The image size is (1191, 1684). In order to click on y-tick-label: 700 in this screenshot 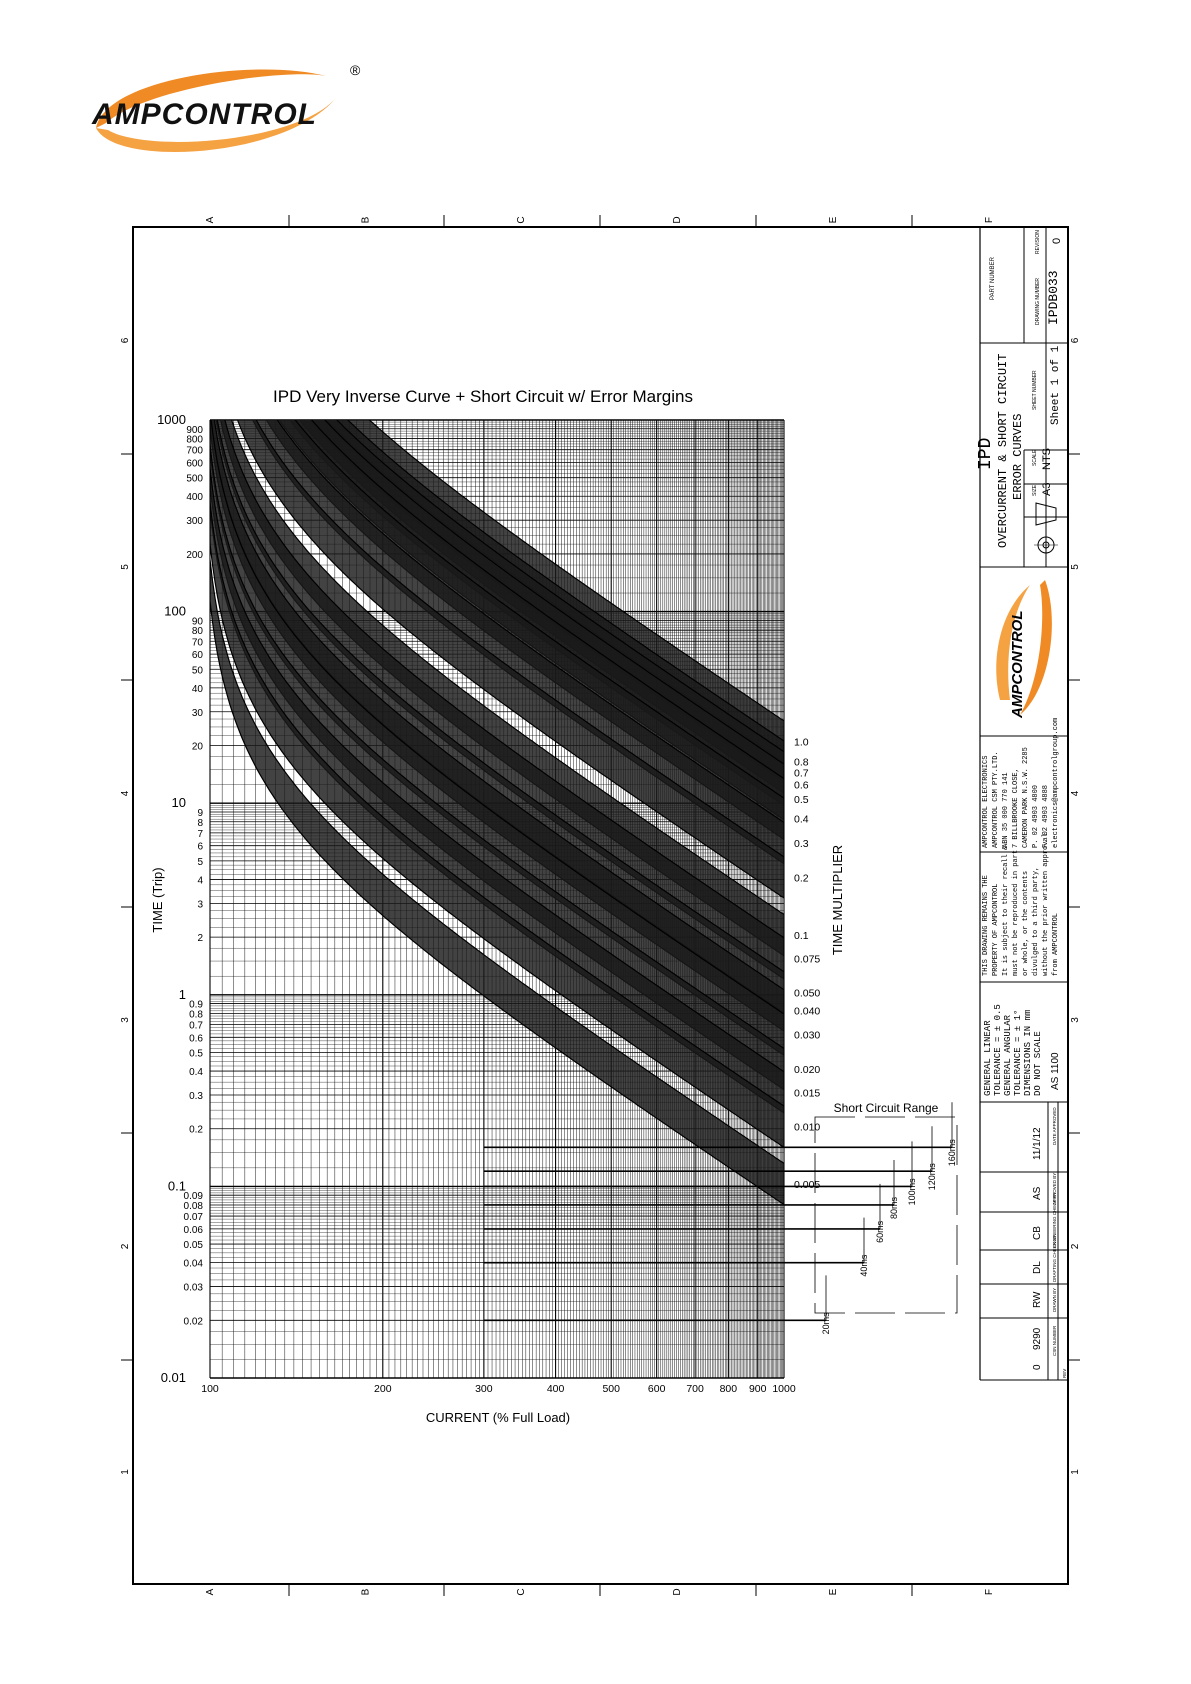, I will do `click(194, 451)`.